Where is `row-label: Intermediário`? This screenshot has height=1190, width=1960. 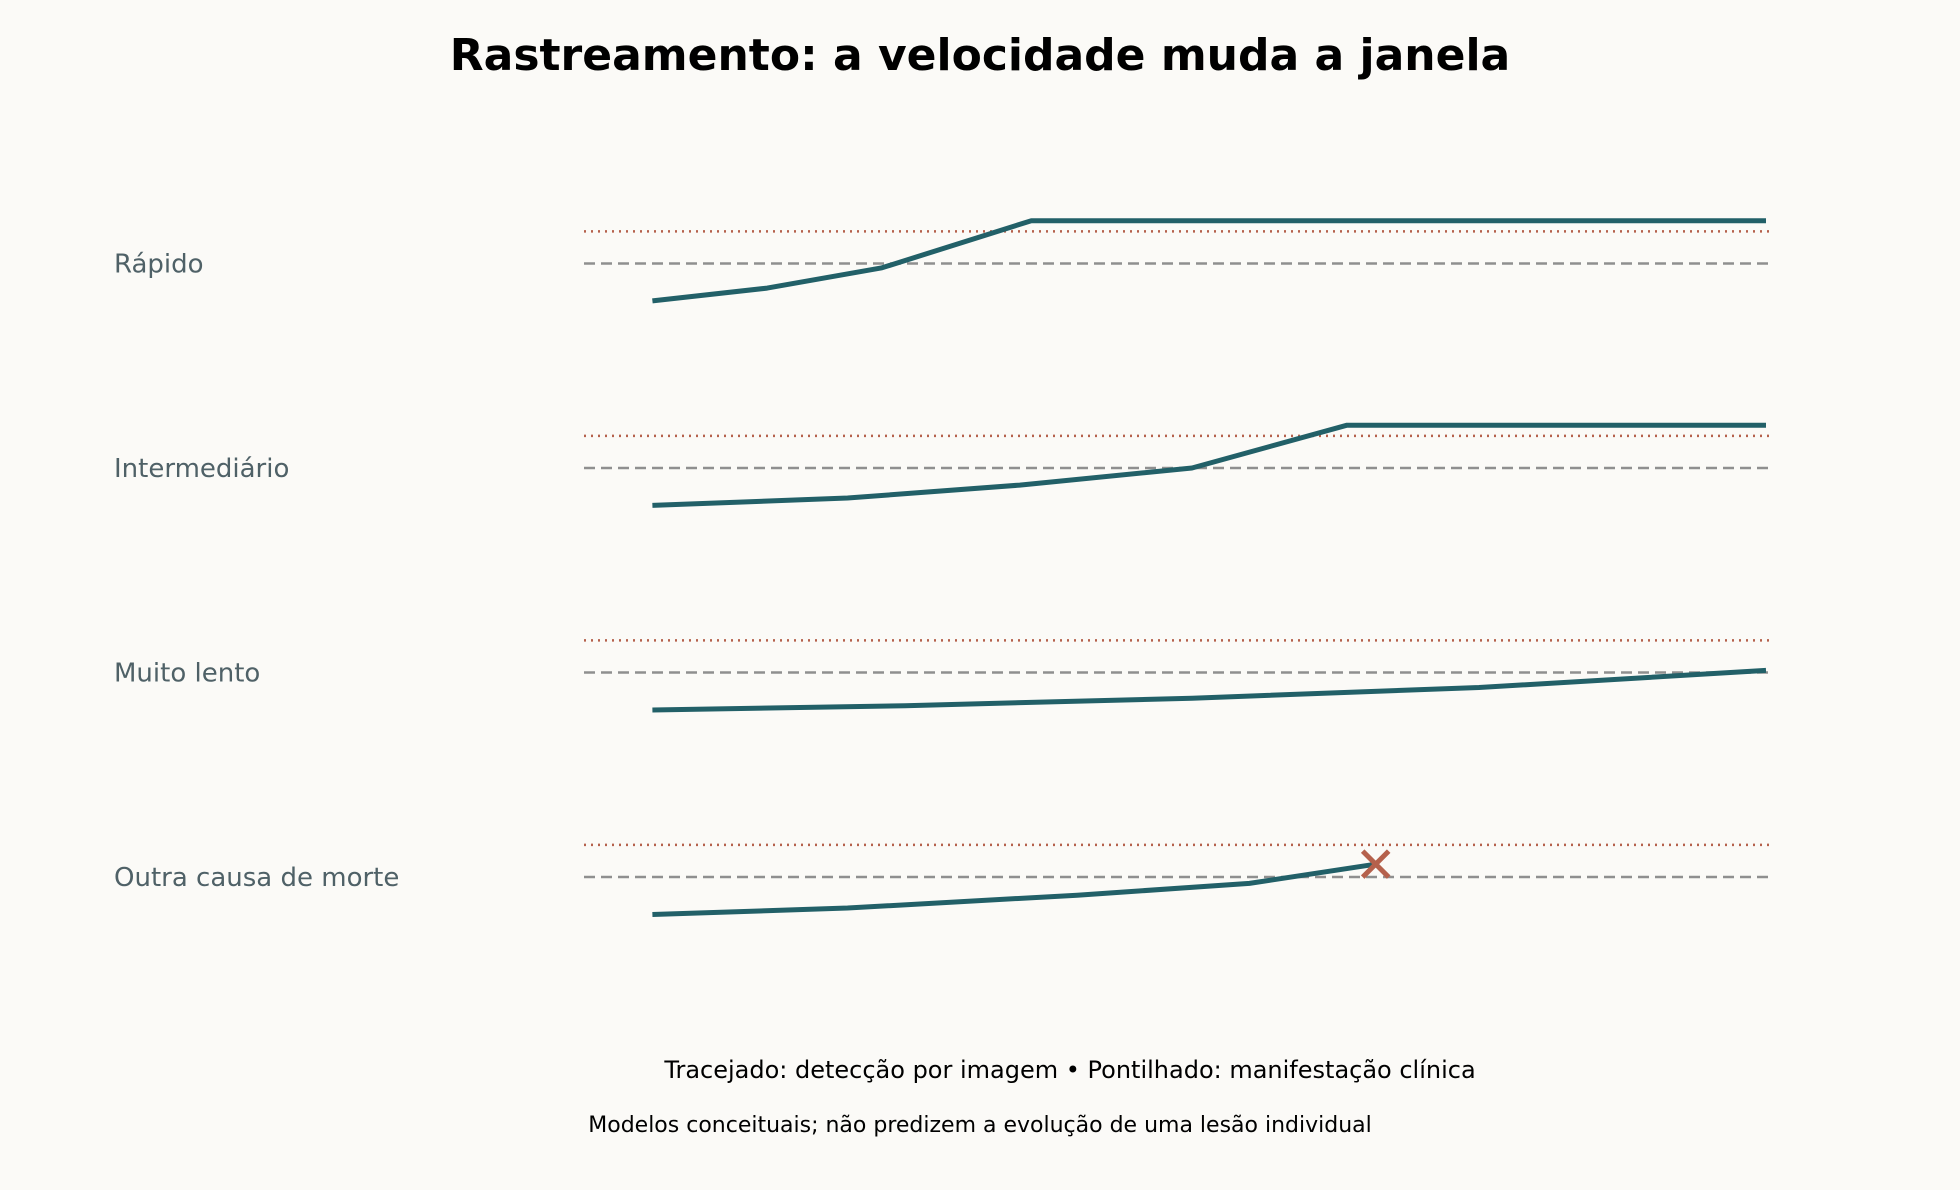
row-label: Intermediário is located at coordinates (201, 469).